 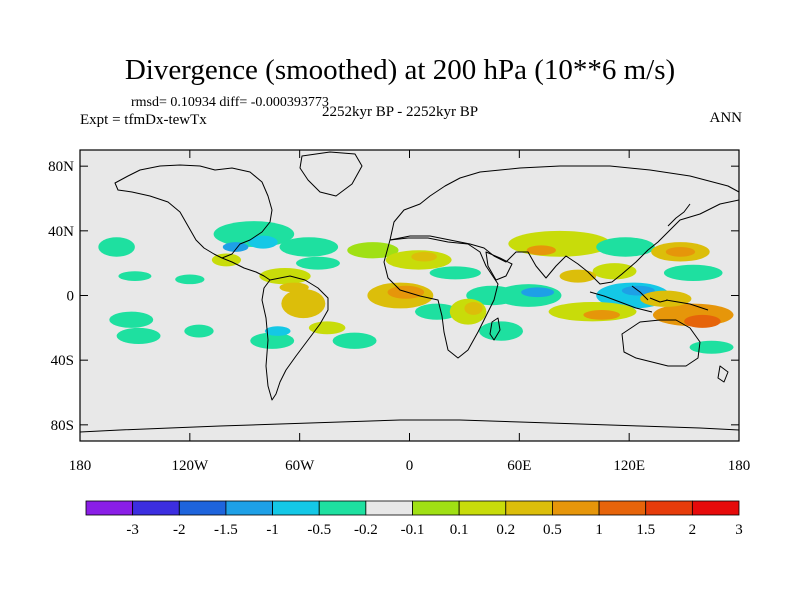 What do you see at coordinates (499, 266) in the screenshot?
I see `coastline-arabia` at bounding box center [499, 266].